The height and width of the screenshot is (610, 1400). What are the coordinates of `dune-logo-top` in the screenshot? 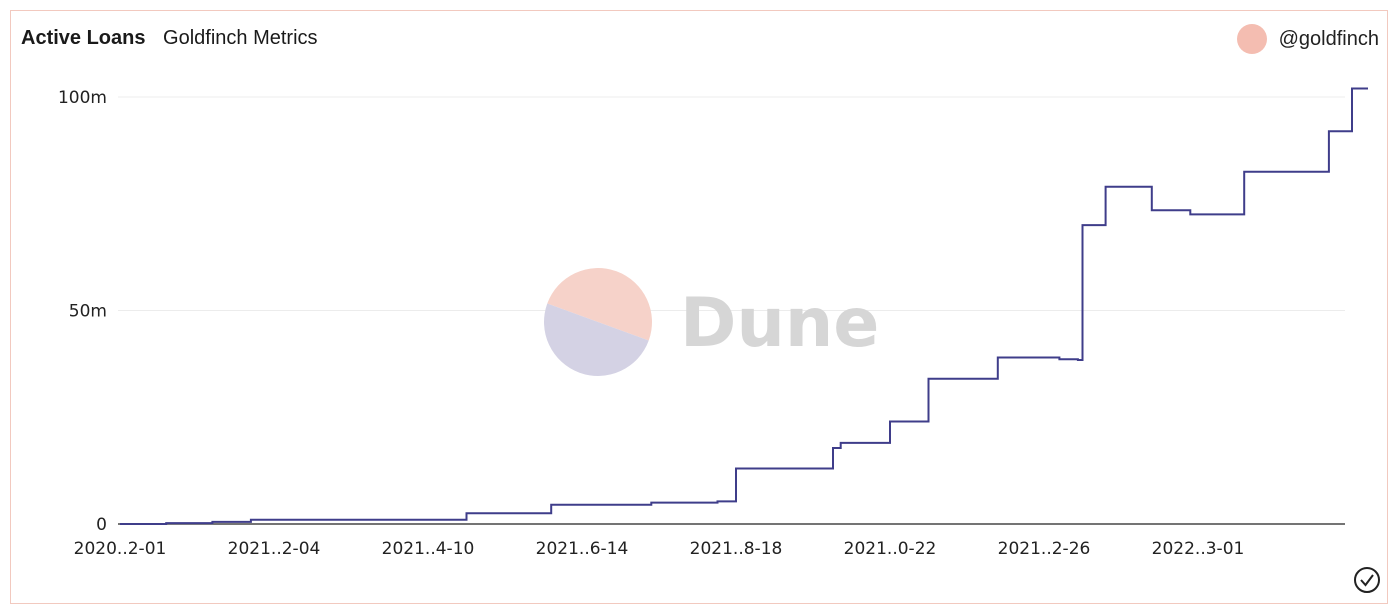 It's located at (599, 304).